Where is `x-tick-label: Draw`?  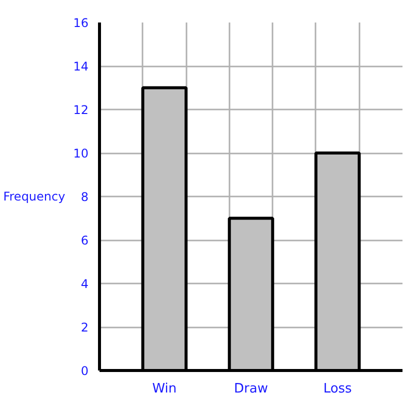
x-tick-label: Draw is located at coordinates (251, 389).